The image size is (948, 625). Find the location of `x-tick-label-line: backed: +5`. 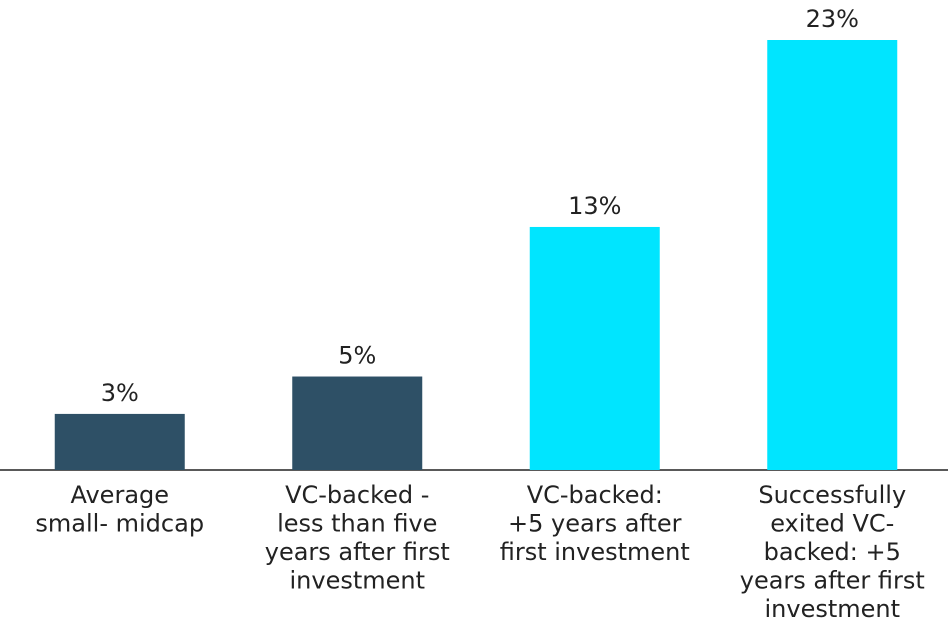

x-tick-label-line: backed: +5 is located at coordinates (832, 552).